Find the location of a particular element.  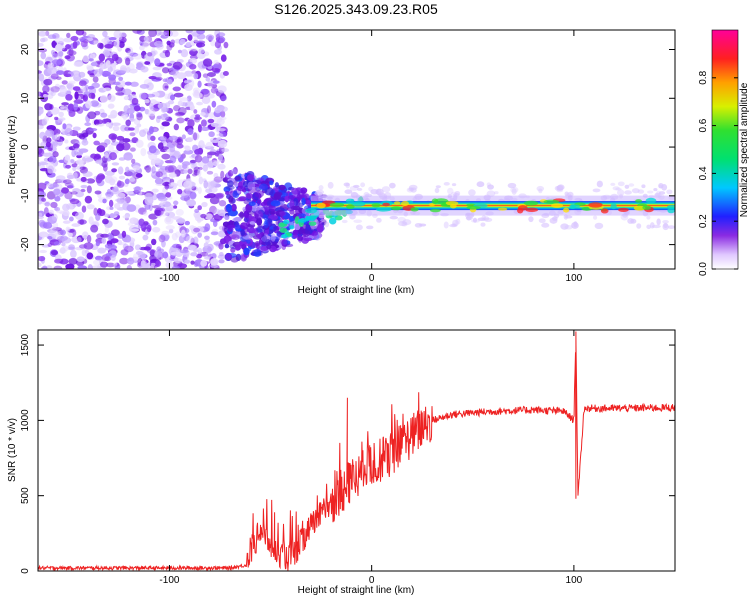

y-tick-label: 500 is located at coordinates (25, 495).